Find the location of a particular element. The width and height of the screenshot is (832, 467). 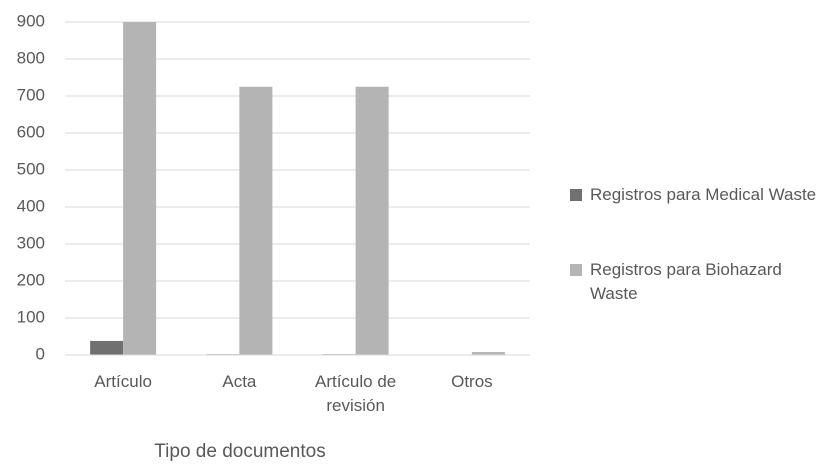

y-tick-label: 500 is located at coordinates (31, 168).